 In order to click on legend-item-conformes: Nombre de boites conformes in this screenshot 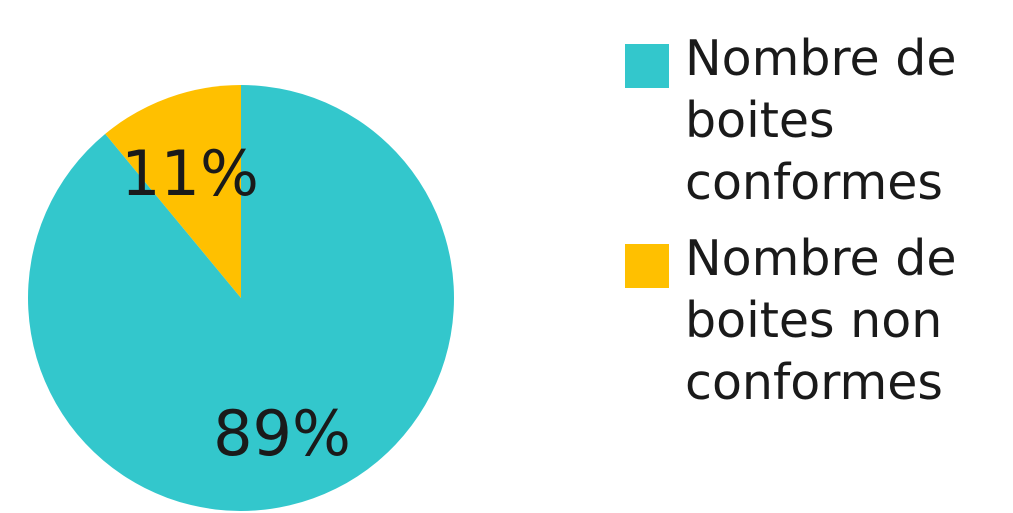, I will do `click(819, 121)`.